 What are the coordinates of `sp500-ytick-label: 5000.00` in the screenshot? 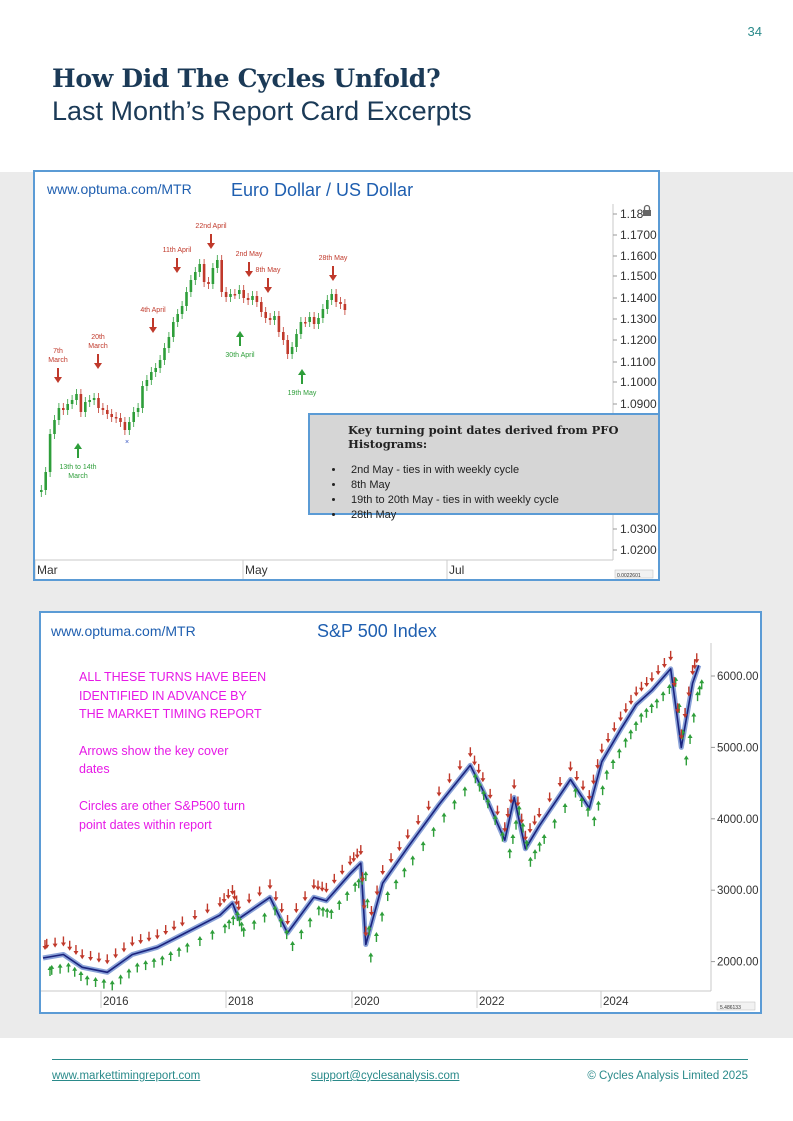 It's located at (738, 748).